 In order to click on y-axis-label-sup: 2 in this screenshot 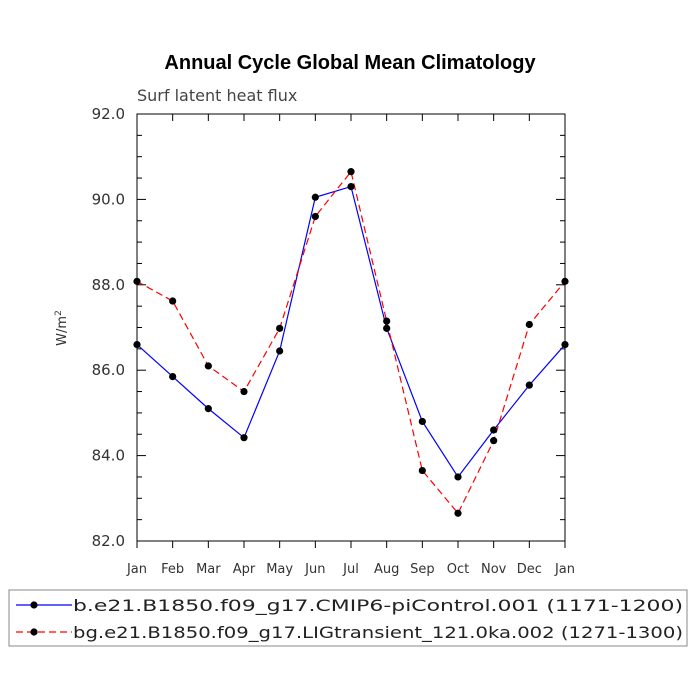, I will do `click(59, 313)`.